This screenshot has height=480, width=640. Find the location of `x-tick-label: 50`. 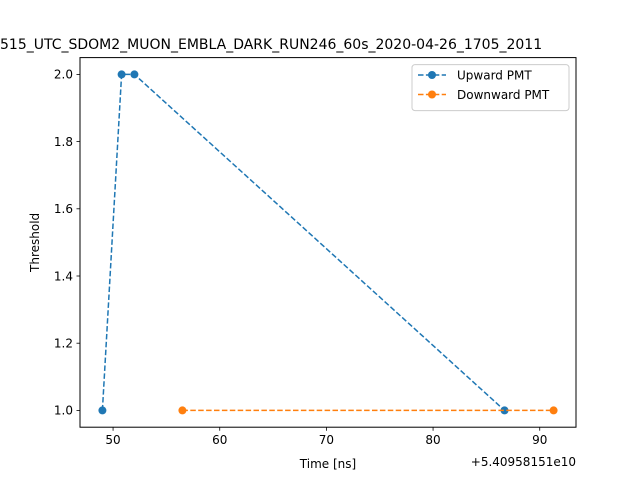

x-tick-label: 50 is located at coordinates (112, 440).